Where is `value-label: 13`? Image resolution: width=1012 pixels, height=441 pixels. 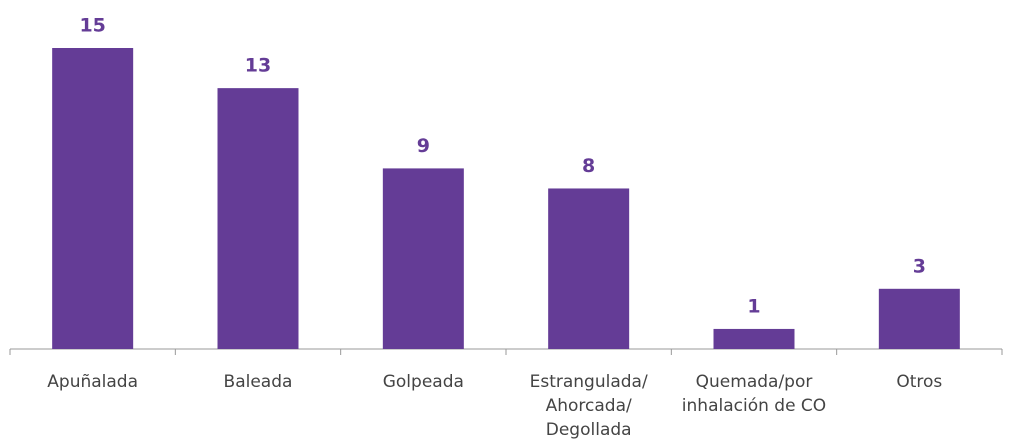 value-label: 13 is located at coordinates (258, 66).